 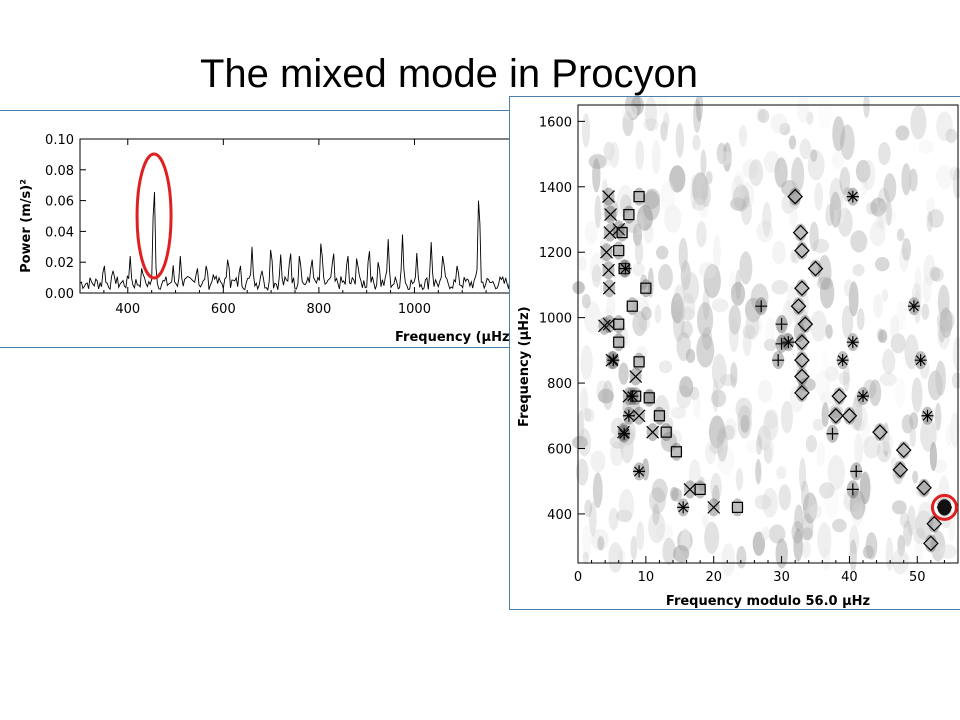 I want to click on mixed-mode-highlight-ellipse, so click(x=154, y=216).